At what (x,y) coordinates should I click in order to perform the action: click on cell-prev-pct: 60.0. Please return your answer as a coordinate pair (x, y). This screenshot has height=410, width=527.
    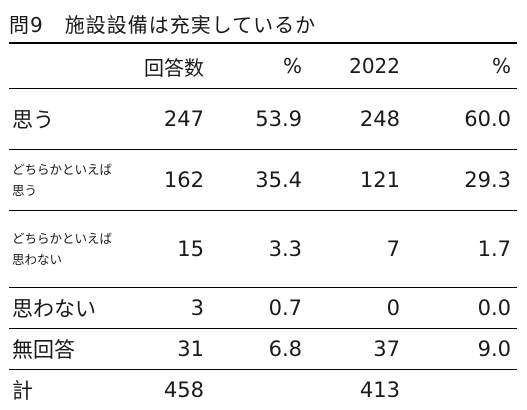
    Looking at the image, I should click on (461, 119).